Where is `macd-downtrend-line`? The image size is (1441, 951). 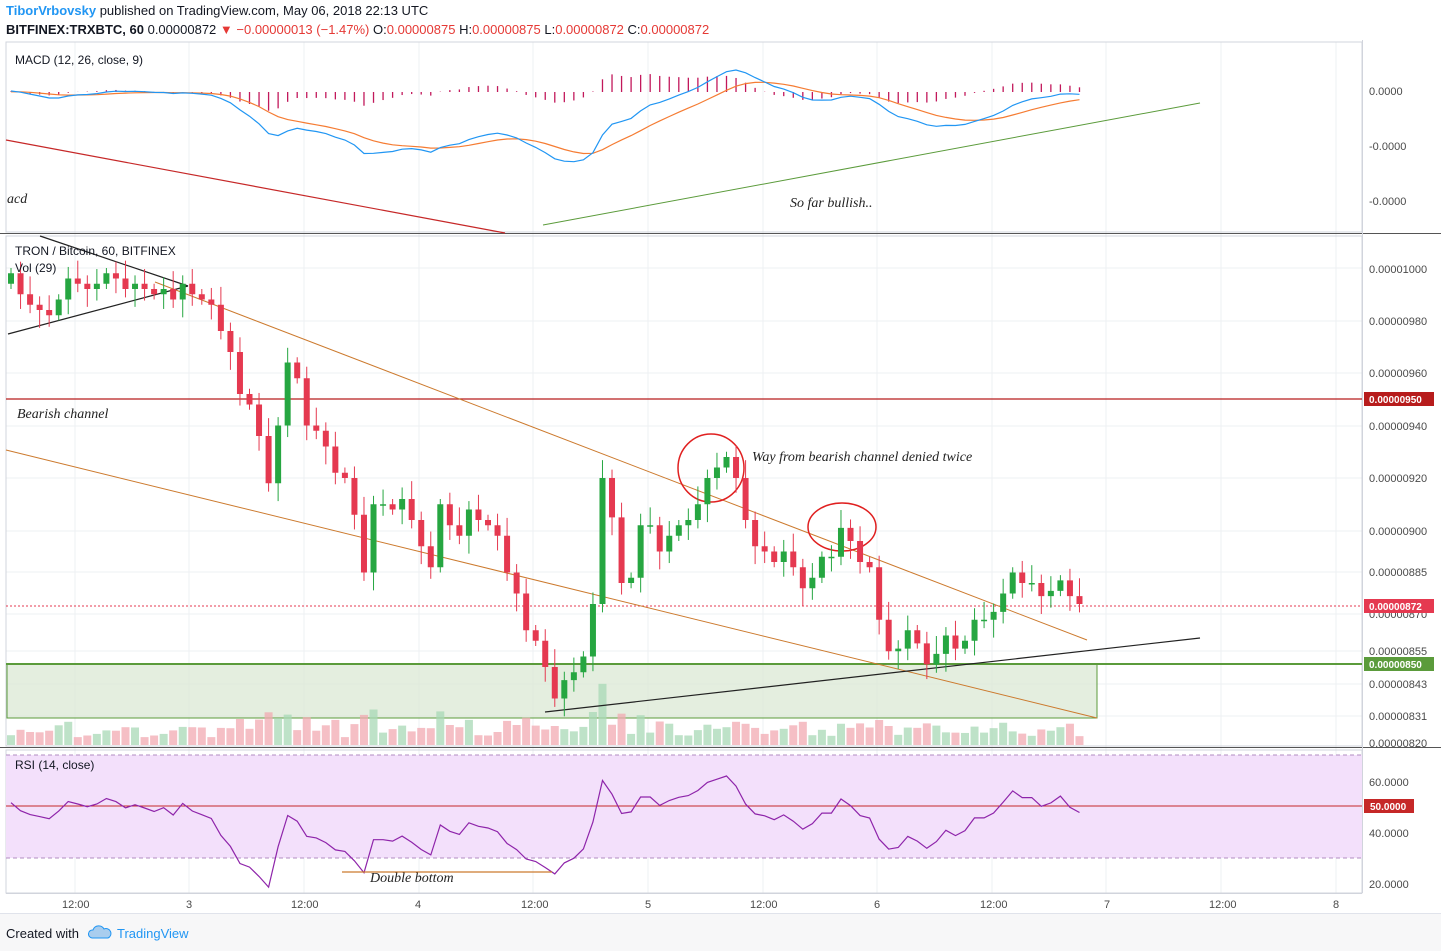 macd-downtrend-line is located at coordinates (255, 186).